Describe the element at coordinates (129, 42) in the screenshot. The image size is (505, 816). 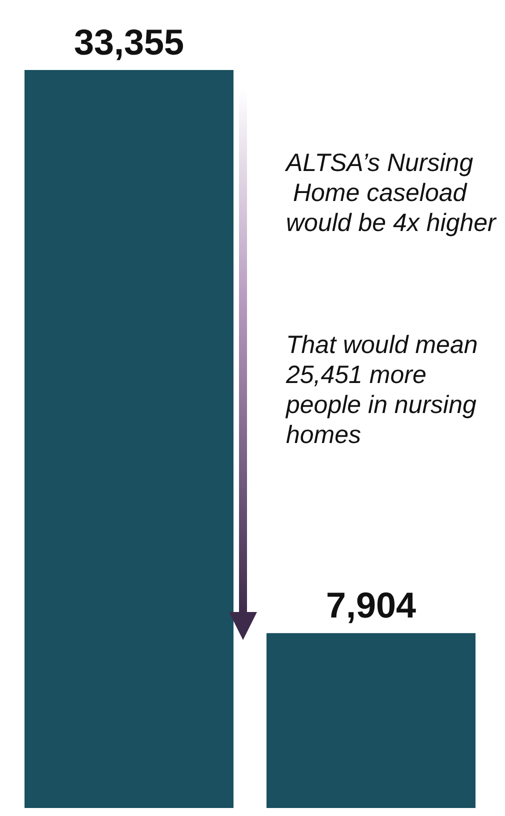
I see `data-label: 33,355` at that location.